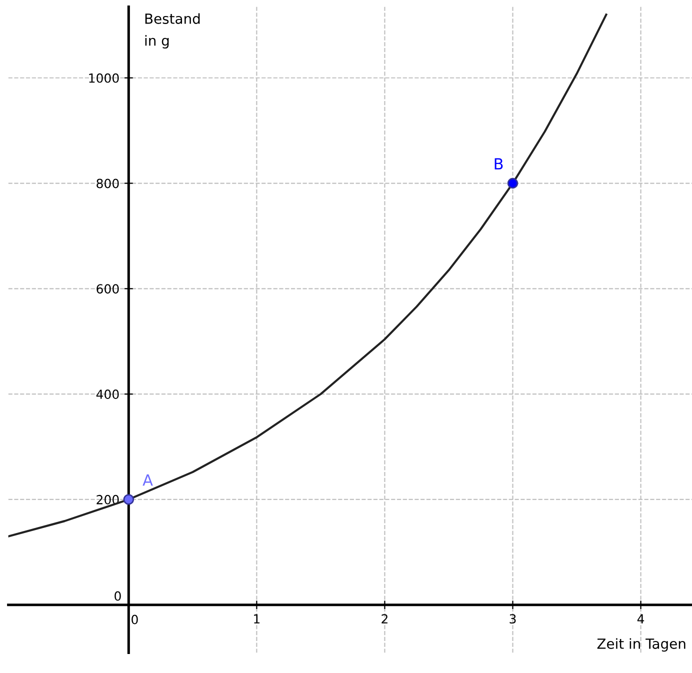 The width and height of the screenshot is (692, 673). What do you see at coordinates (107, 289) in the screenshot?
I see `y-tick-label: 600` at bounding box center [107, 289].